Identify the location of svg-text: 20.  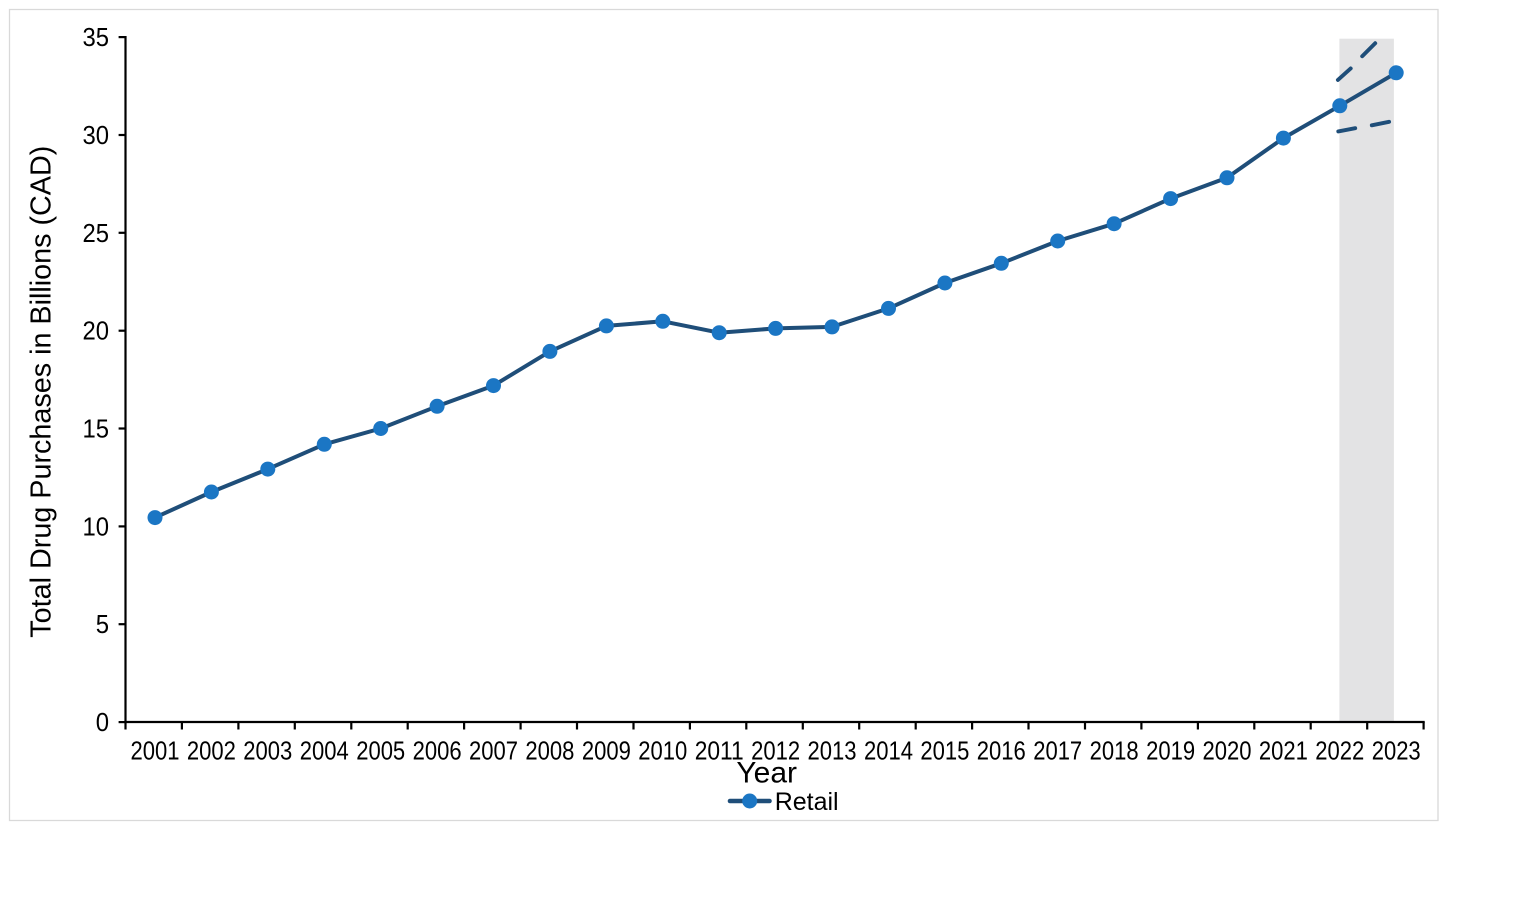
(96, 331).